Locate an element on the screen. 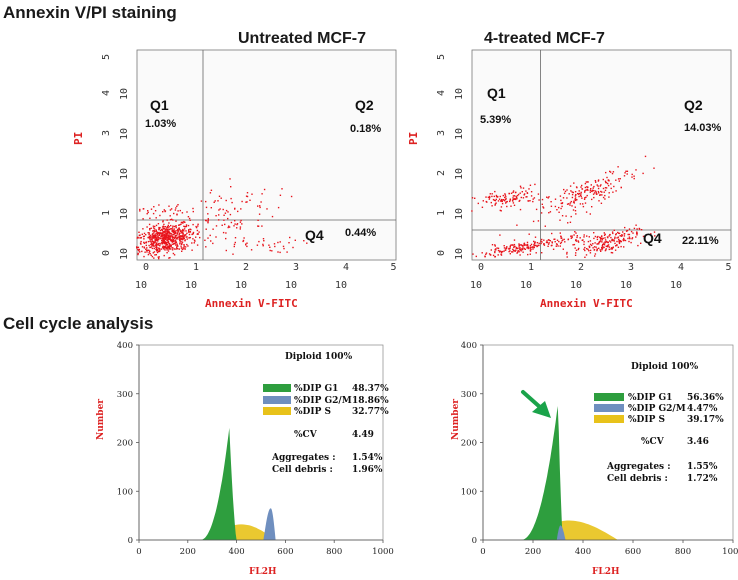  scatter-points is located at coordinates (222, 219).